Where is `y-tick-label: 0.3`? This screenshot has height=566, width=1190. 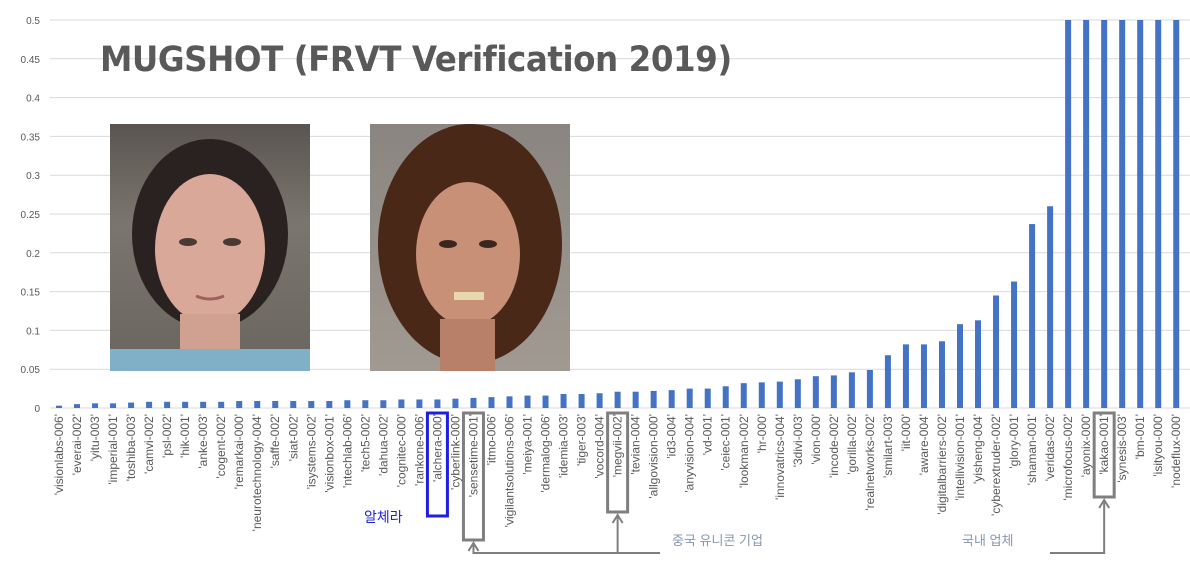
y-tick-label: 0.3 is located at coordinates (33, 176).